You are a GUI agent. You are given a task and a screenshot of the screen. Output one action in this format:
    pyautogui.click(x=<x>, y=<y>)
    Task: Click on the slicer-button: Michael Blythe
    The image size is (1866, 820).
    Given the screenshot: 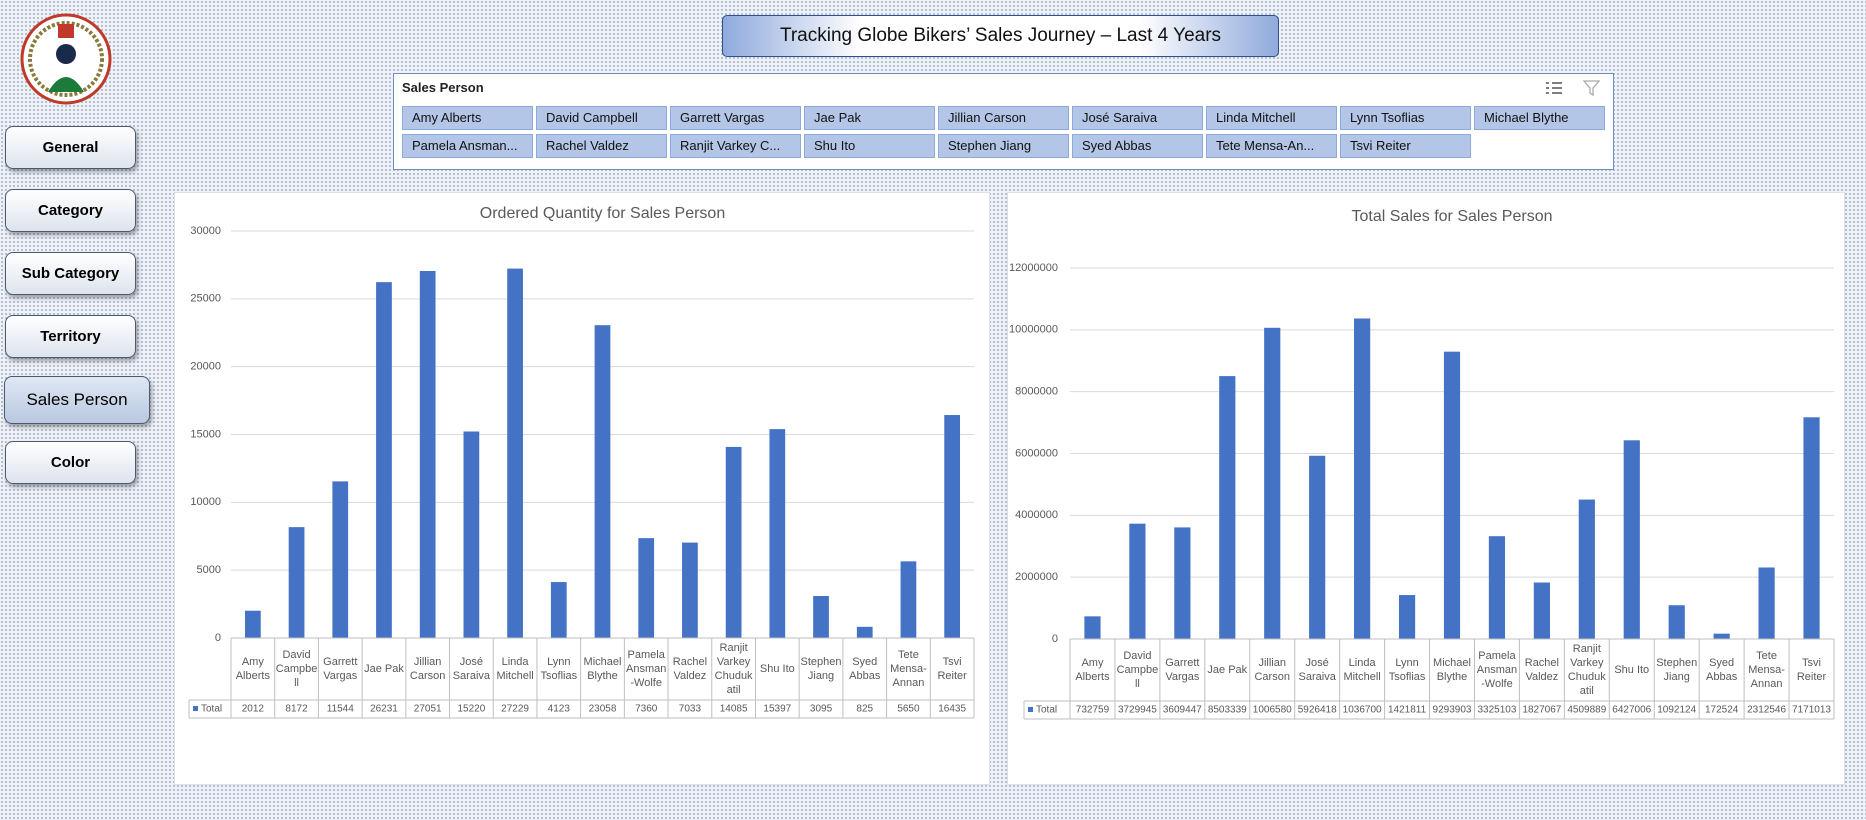 What is the action you would take?
    pyautogui.click(x=1539, y=118)
    